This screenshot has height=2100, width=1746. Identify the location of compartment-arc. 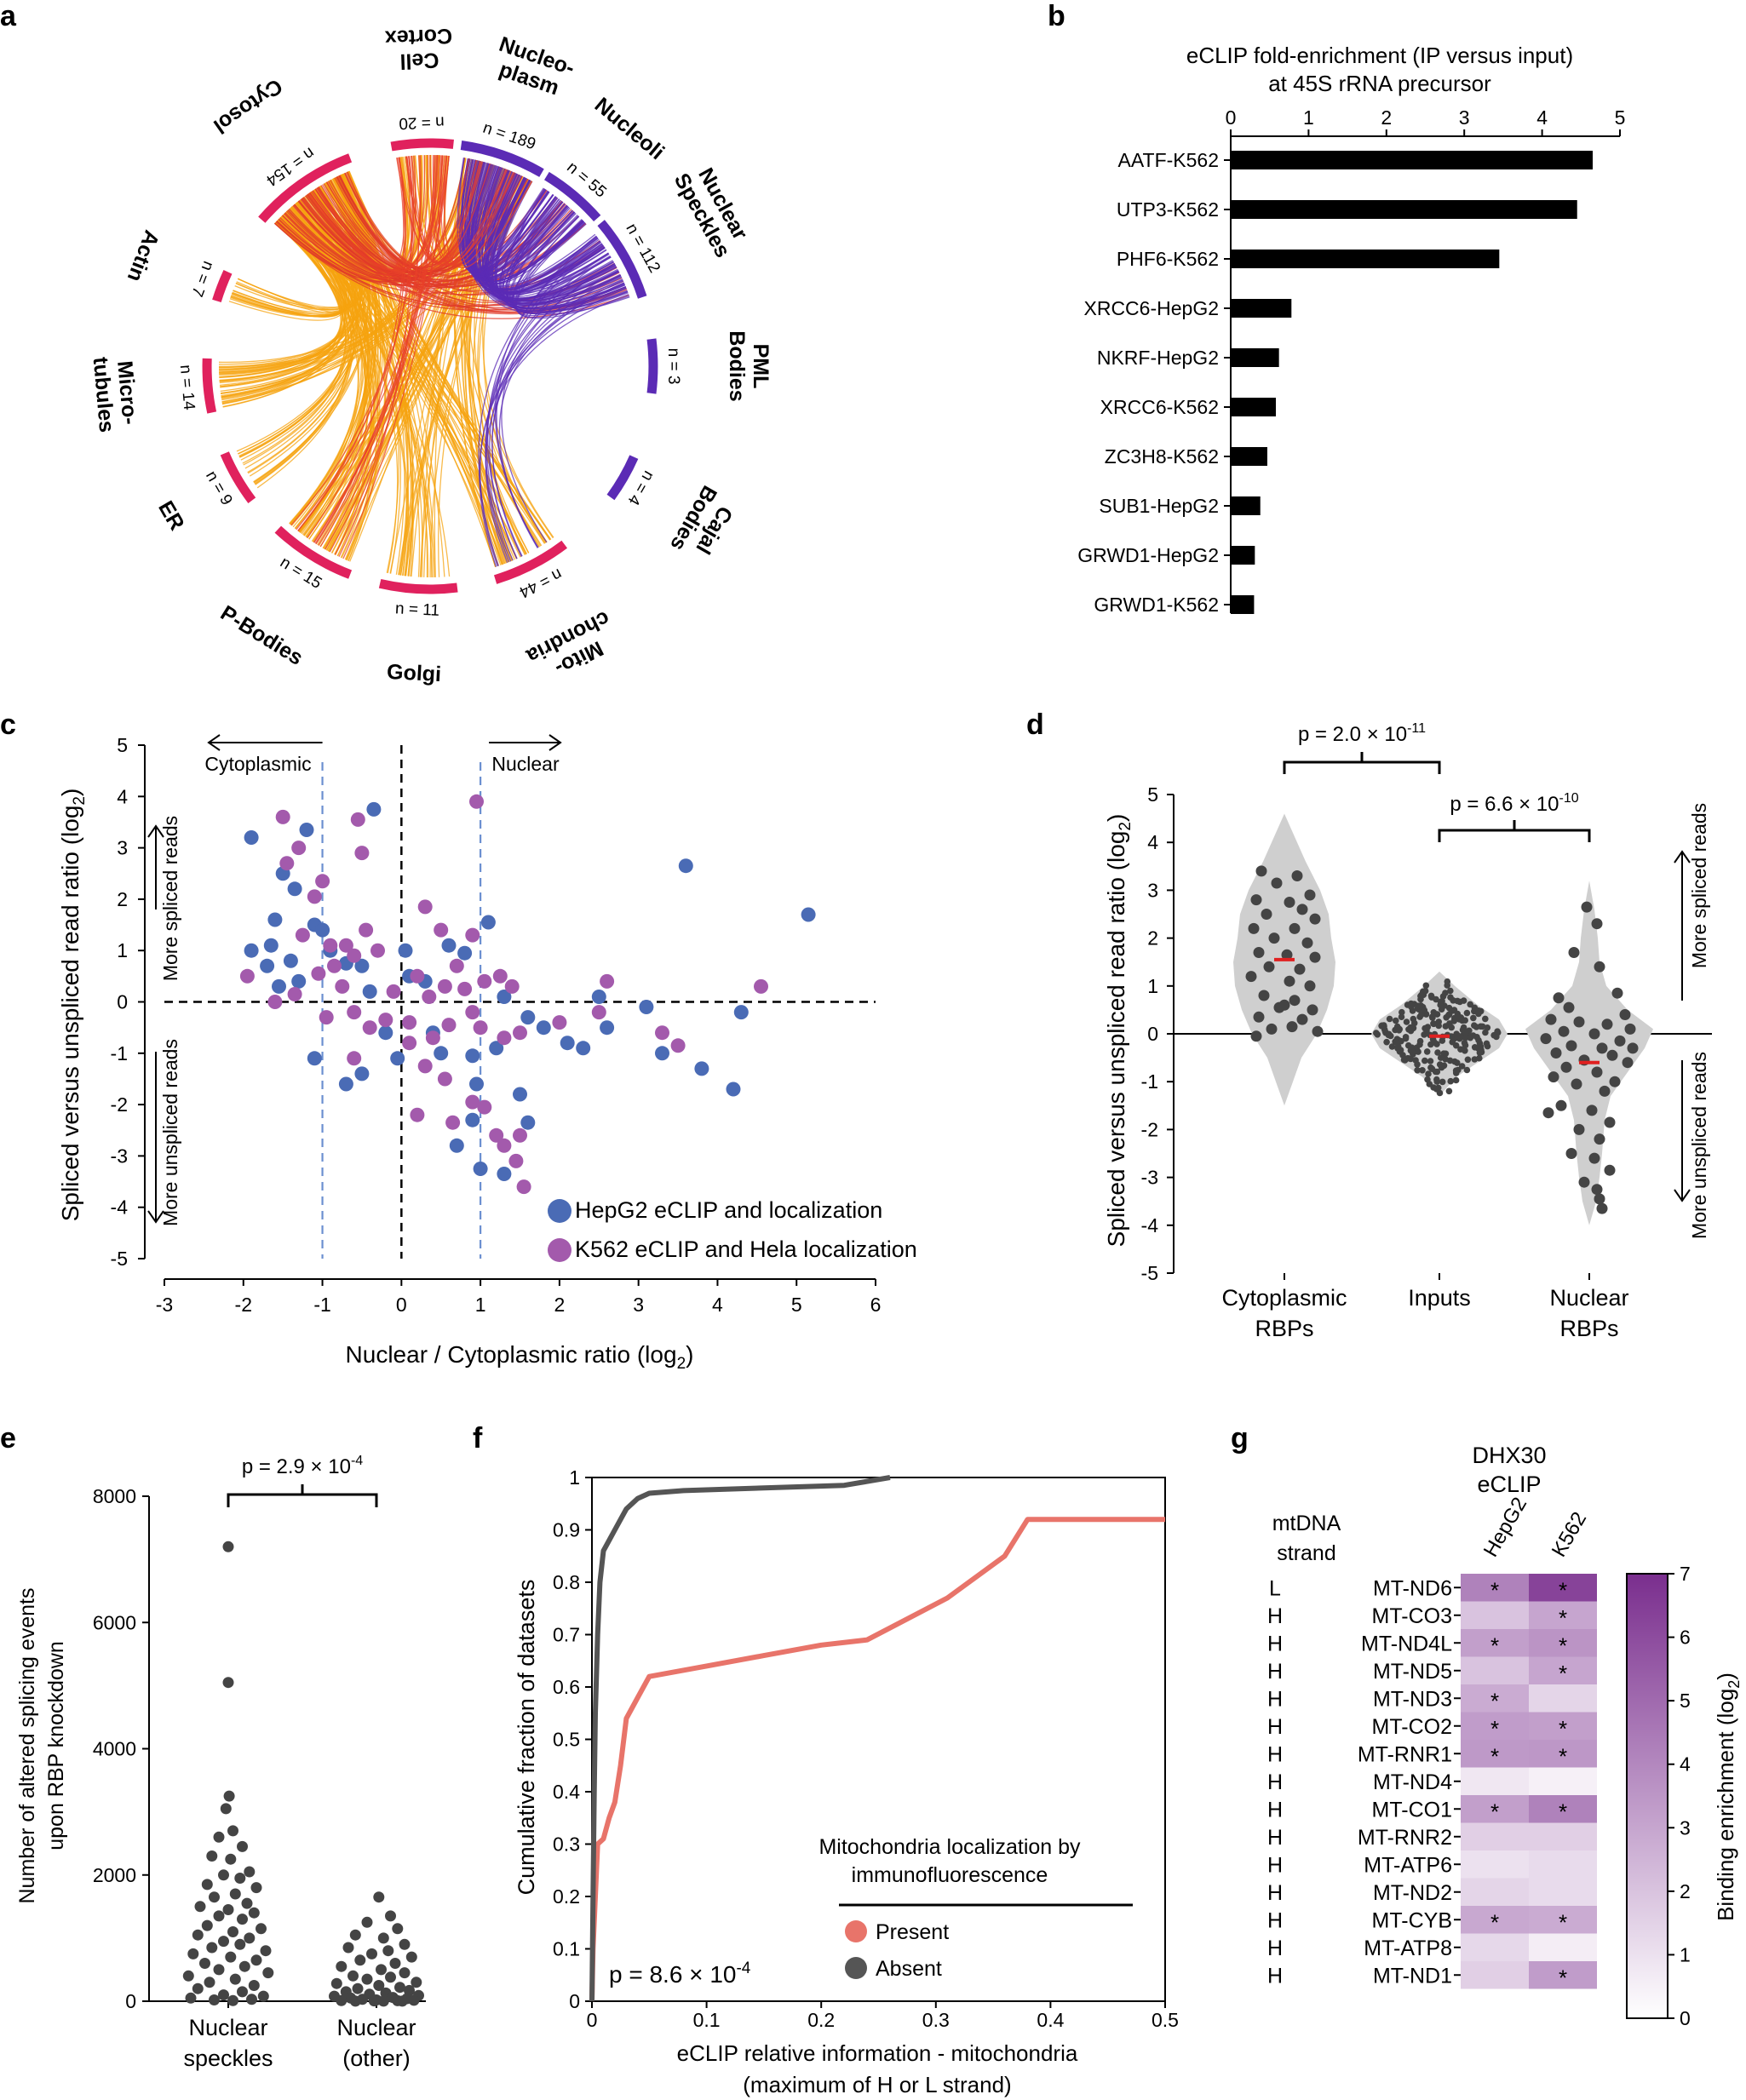
(418, 586).